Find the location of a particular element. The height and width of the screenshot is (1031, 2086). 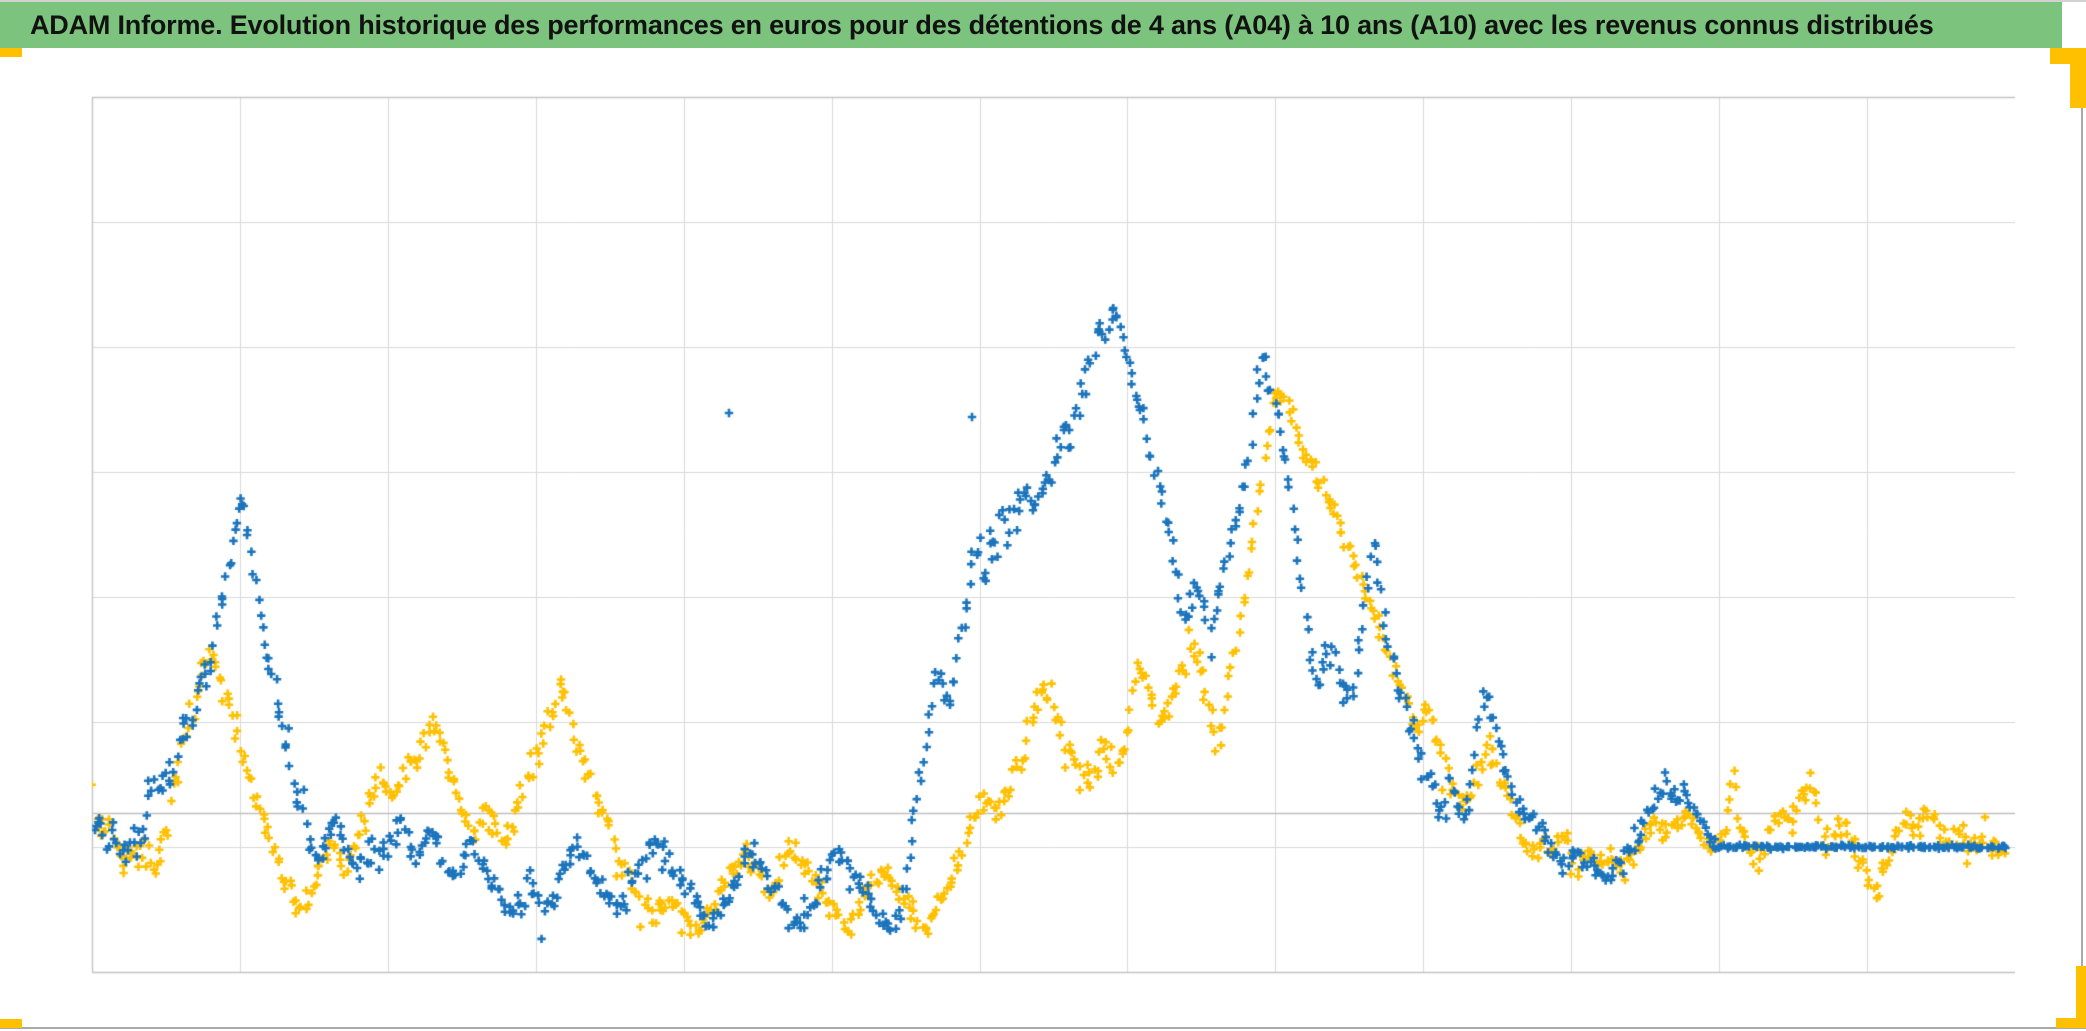

corner-mark-top-right-v is located at coordinates (2078, 85).